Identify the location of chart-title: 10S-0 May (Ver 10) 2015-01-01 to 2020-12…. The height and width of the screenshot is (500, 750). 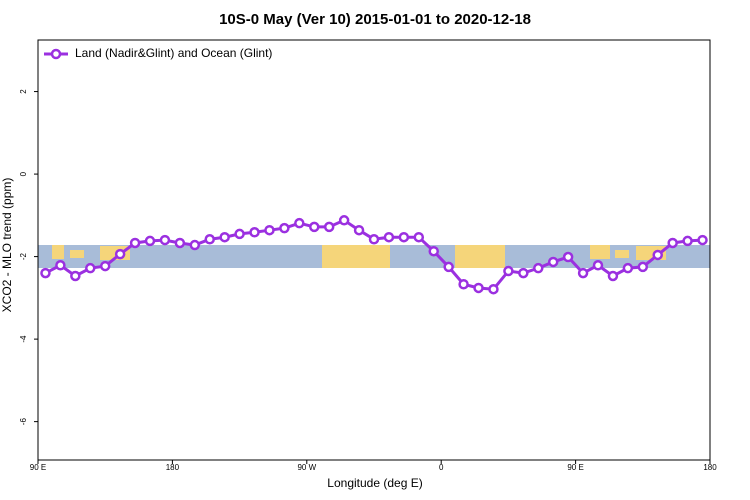
(375, 19).